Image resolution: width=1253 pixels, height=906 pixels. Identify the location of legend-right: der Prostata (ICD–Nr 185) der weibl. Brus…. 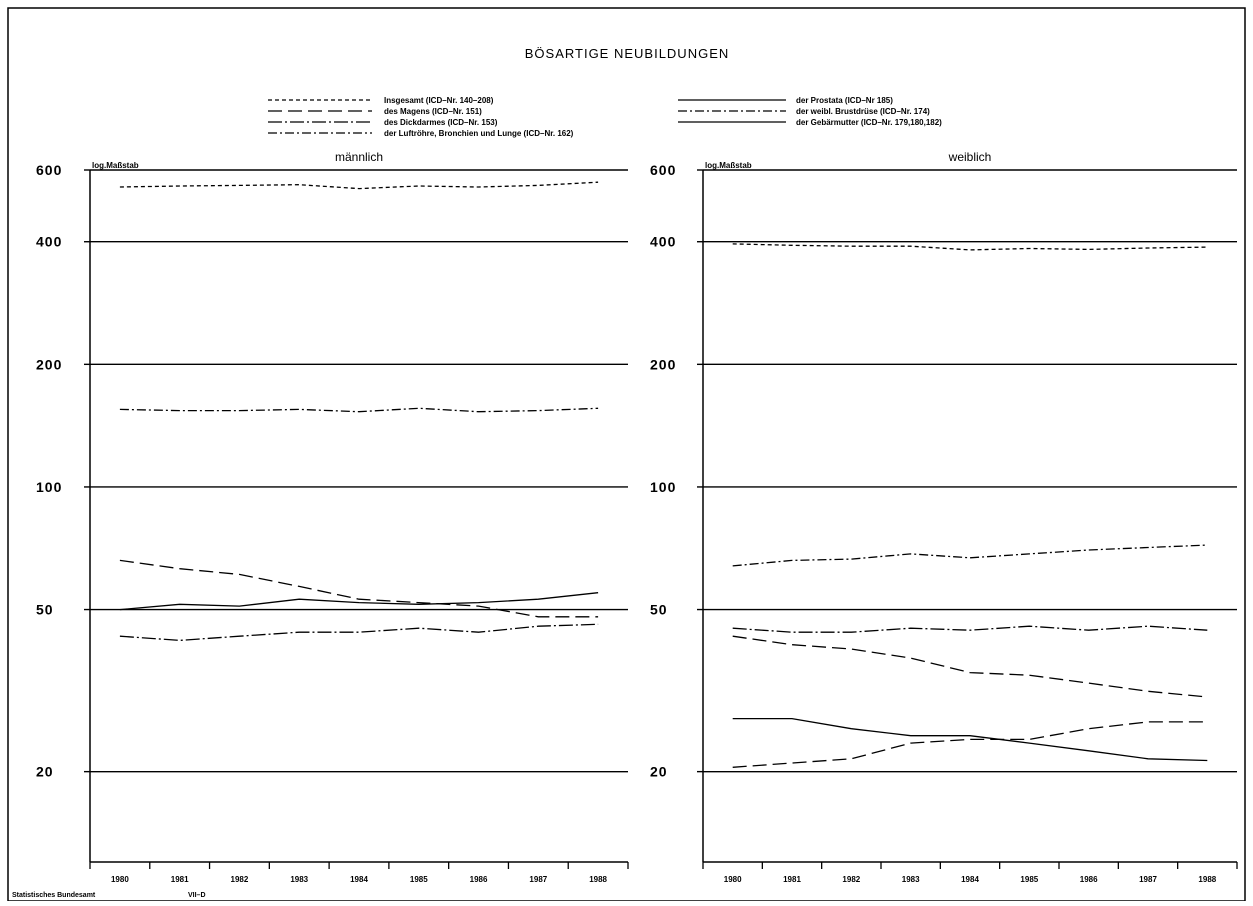
(810, 111).